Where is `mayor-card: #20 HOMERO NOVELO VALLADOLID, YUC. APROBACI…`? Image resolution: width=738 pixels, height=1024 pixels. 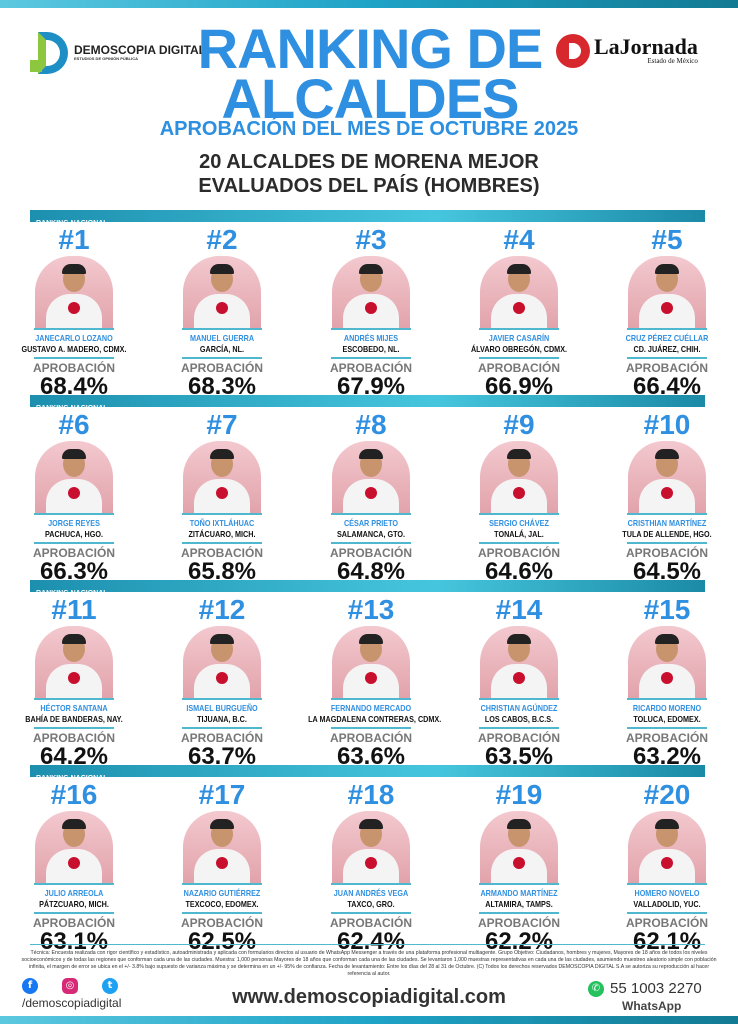
mayor-card: #20 HOMERO NOVELO VALLADOLID, YUC. APROBACI… is located at coordinates (665, 866).